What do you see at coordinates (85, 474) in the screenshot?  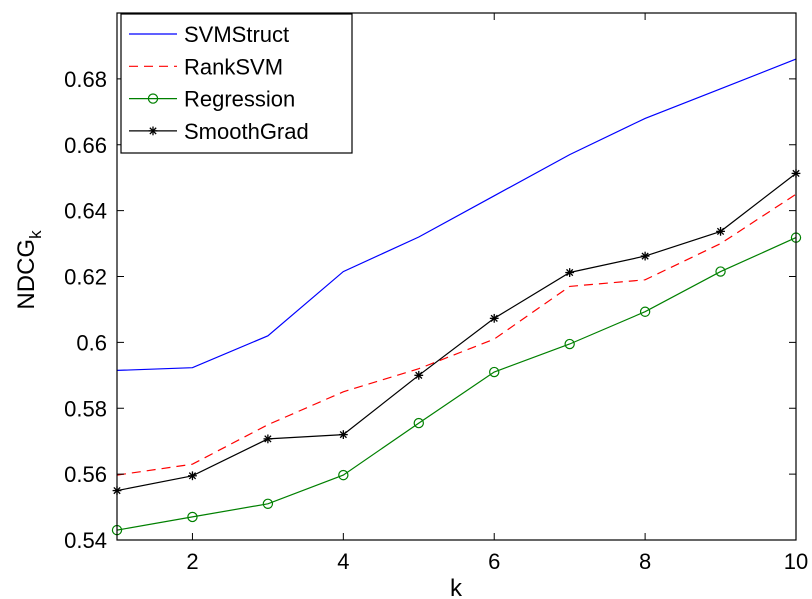 I see `y-tick-label: 0.56` at bounding box center [85, 474].